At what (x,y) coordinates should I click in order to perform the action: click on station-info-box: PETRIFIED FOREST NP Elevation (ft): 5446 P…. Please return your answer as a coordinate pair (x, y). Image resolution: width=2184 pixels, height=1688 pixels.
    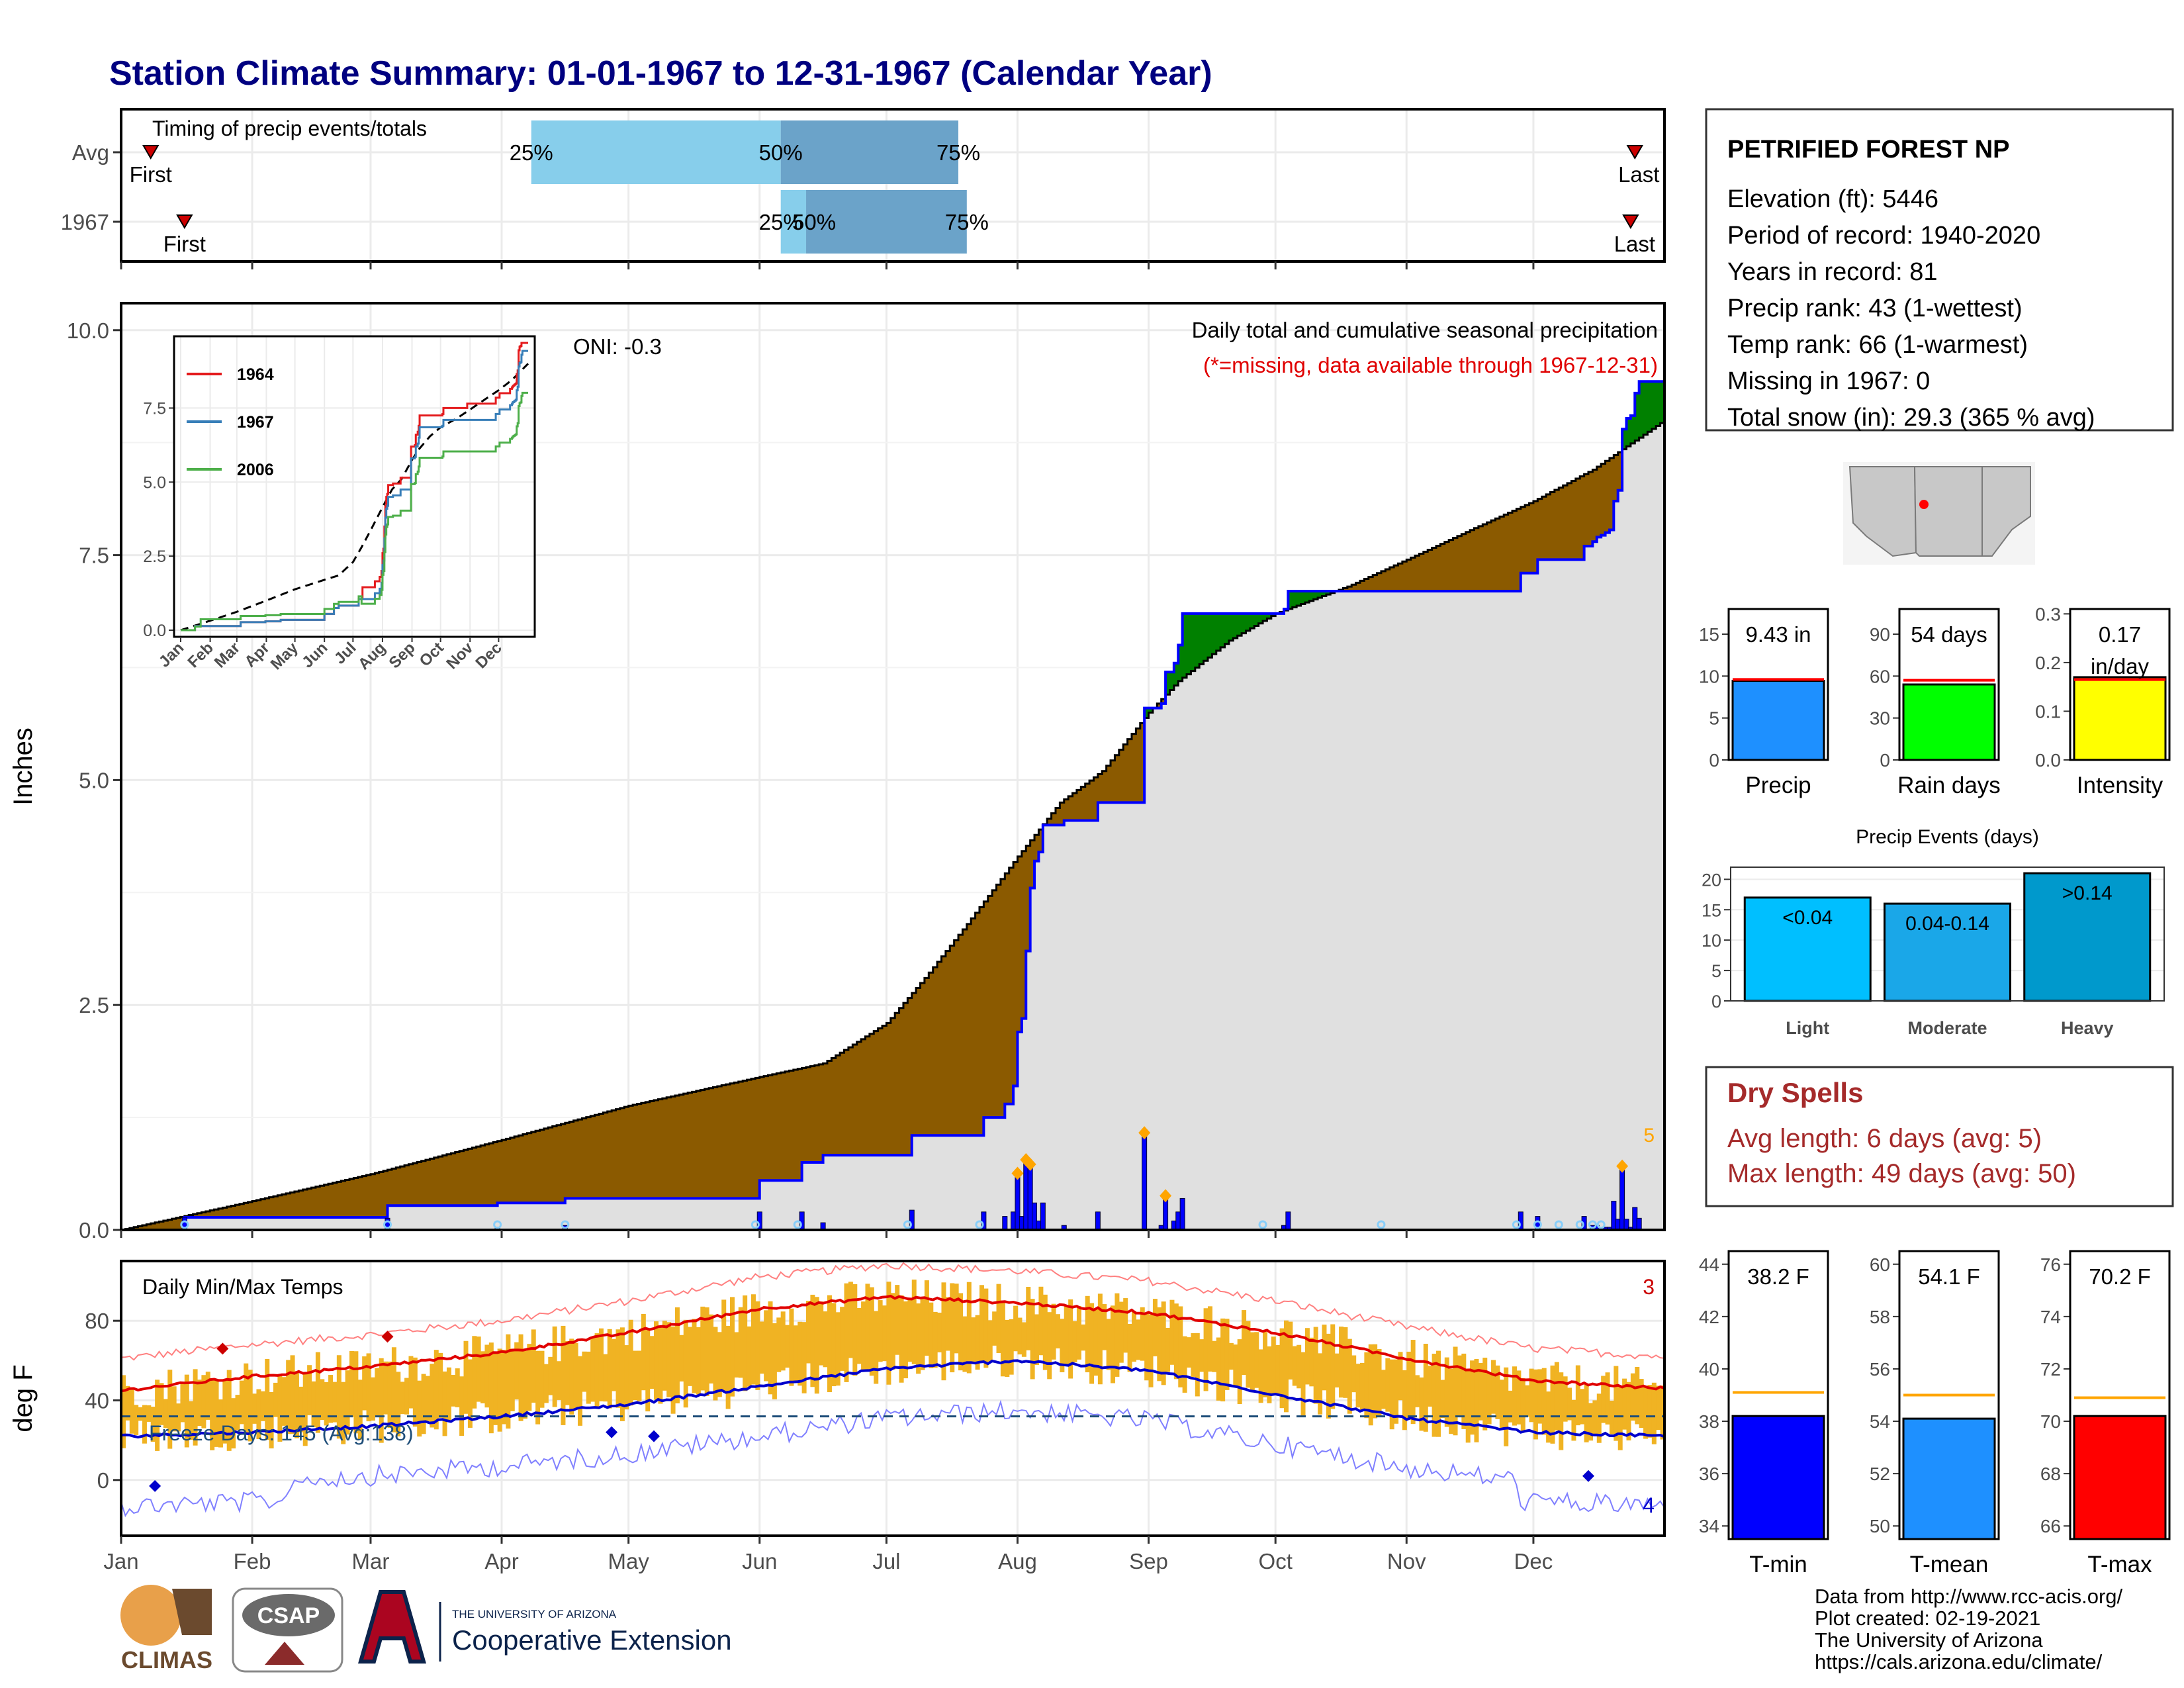
    Looking at the image, I should click on (1940, 270).